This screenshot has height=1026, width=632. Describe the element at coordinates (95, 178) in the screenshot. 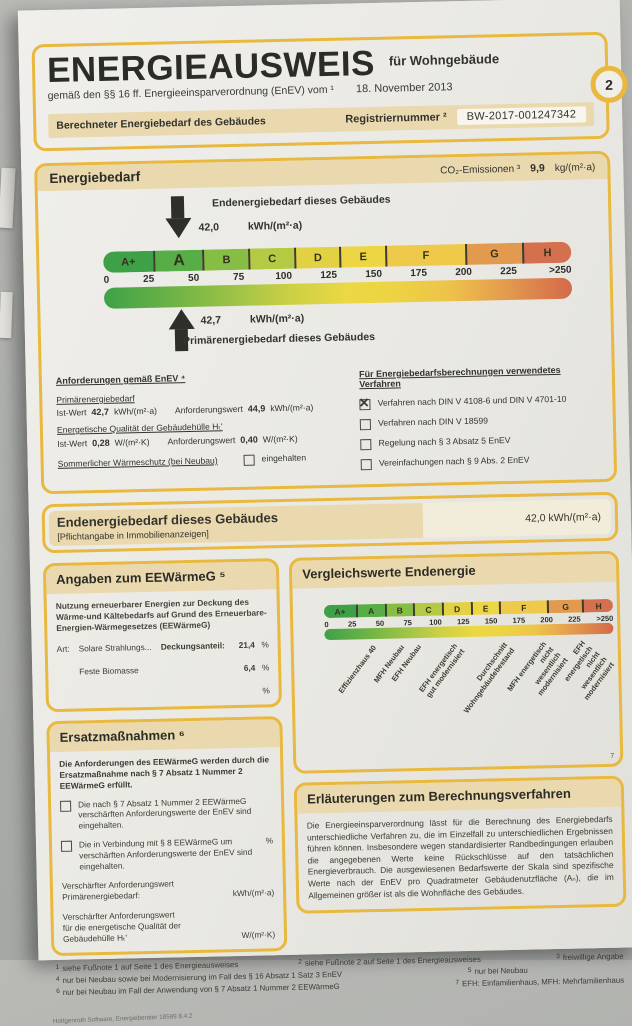

I see `section-title: Energiebedarf` at that location.